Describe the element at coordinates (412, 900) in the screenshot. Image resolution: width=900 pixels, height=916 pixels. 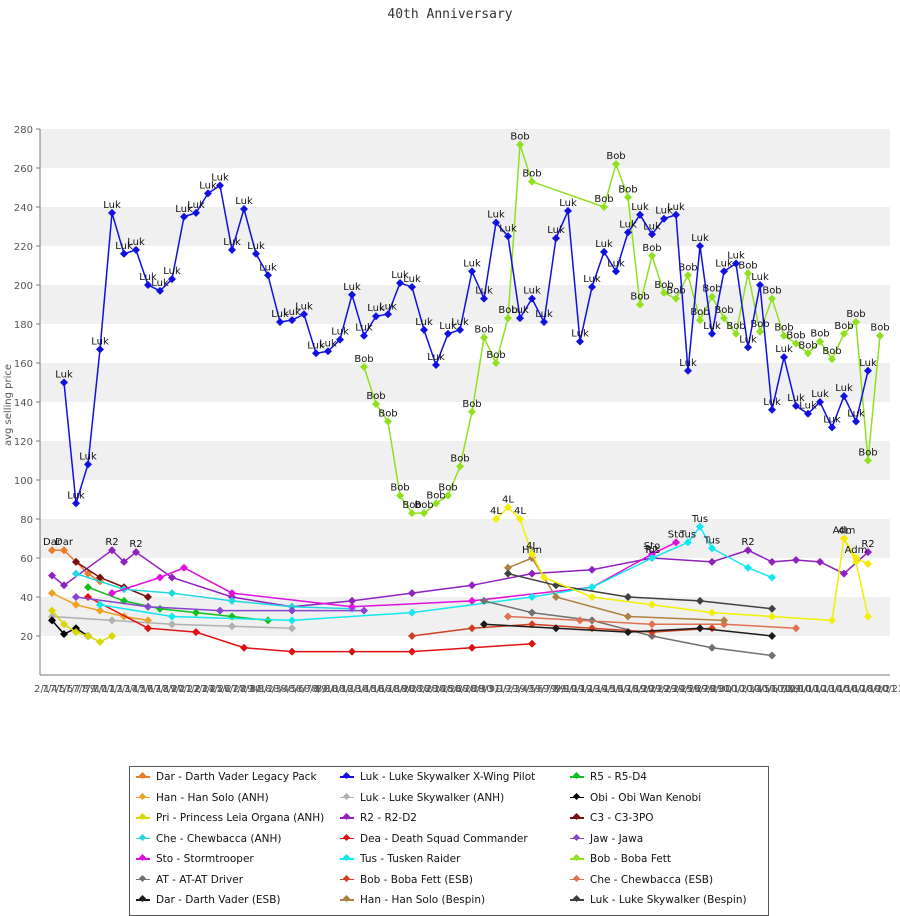
I see `legend-item: Han - Han Solo (Bespin)` at that location.